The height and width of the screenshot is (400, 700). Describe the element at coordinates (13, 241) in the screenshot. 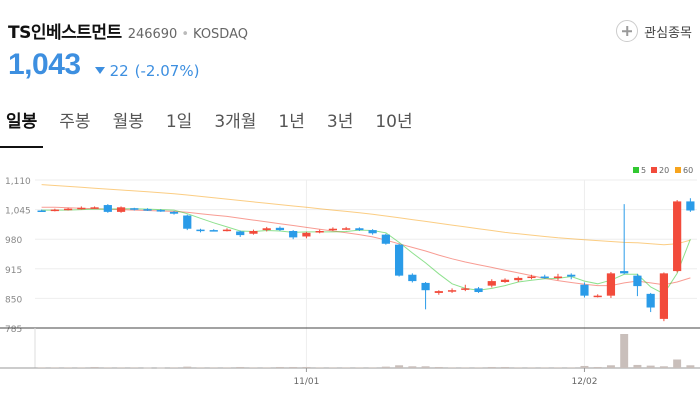

I see `y-tick-label: 980` at that location.